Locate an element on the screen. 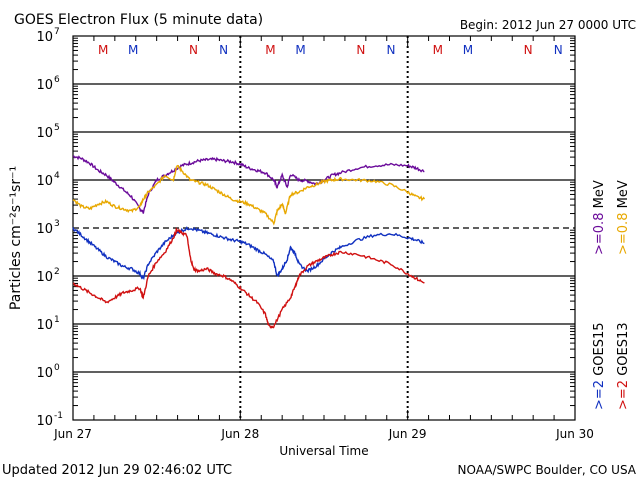 The height and width of the screenshot is (480, 640). legend-goes13-2: >=2 GOES13 is located at coordinates (623, 366).